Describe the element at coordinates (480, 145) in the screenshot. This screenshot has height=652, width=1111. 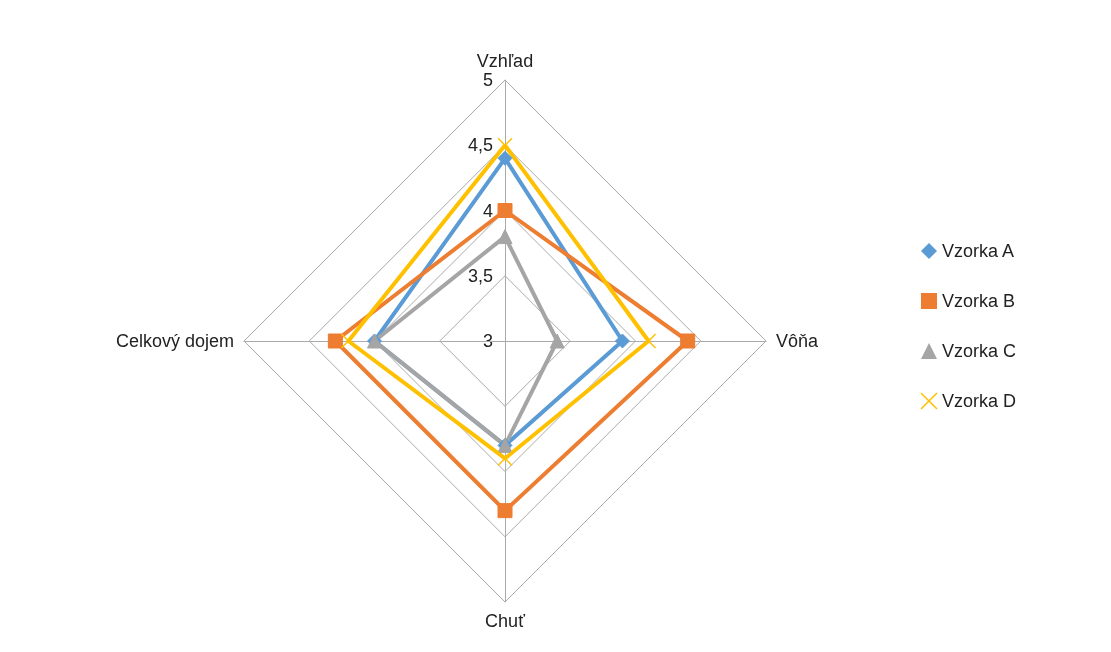
I see `y-tick-label: 4,5` at that location.